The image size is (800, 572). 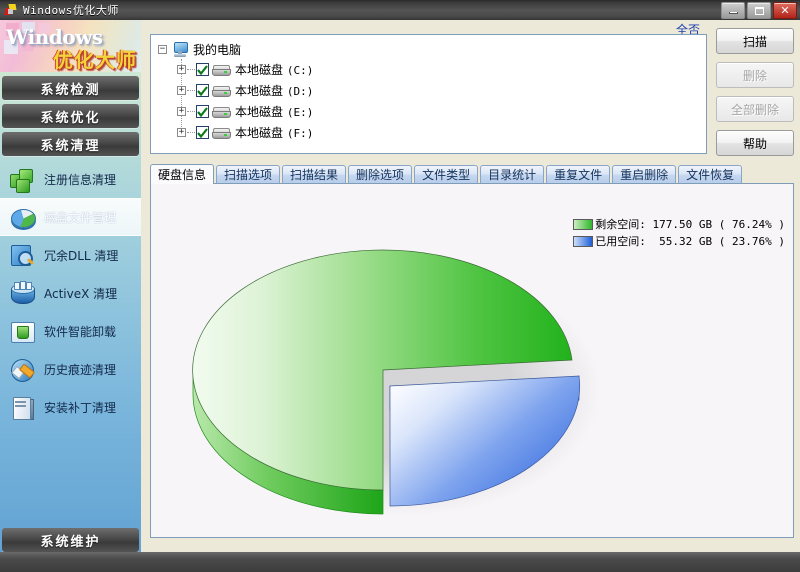 I want to click on help-button: 帮助, so click(x=755, y=143).